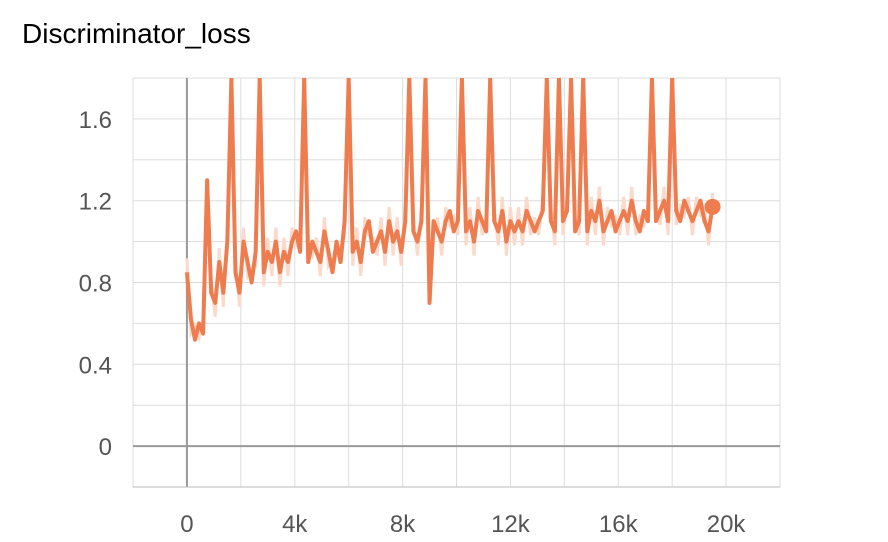  I want to click on last-point-marker, so click(712, 206).